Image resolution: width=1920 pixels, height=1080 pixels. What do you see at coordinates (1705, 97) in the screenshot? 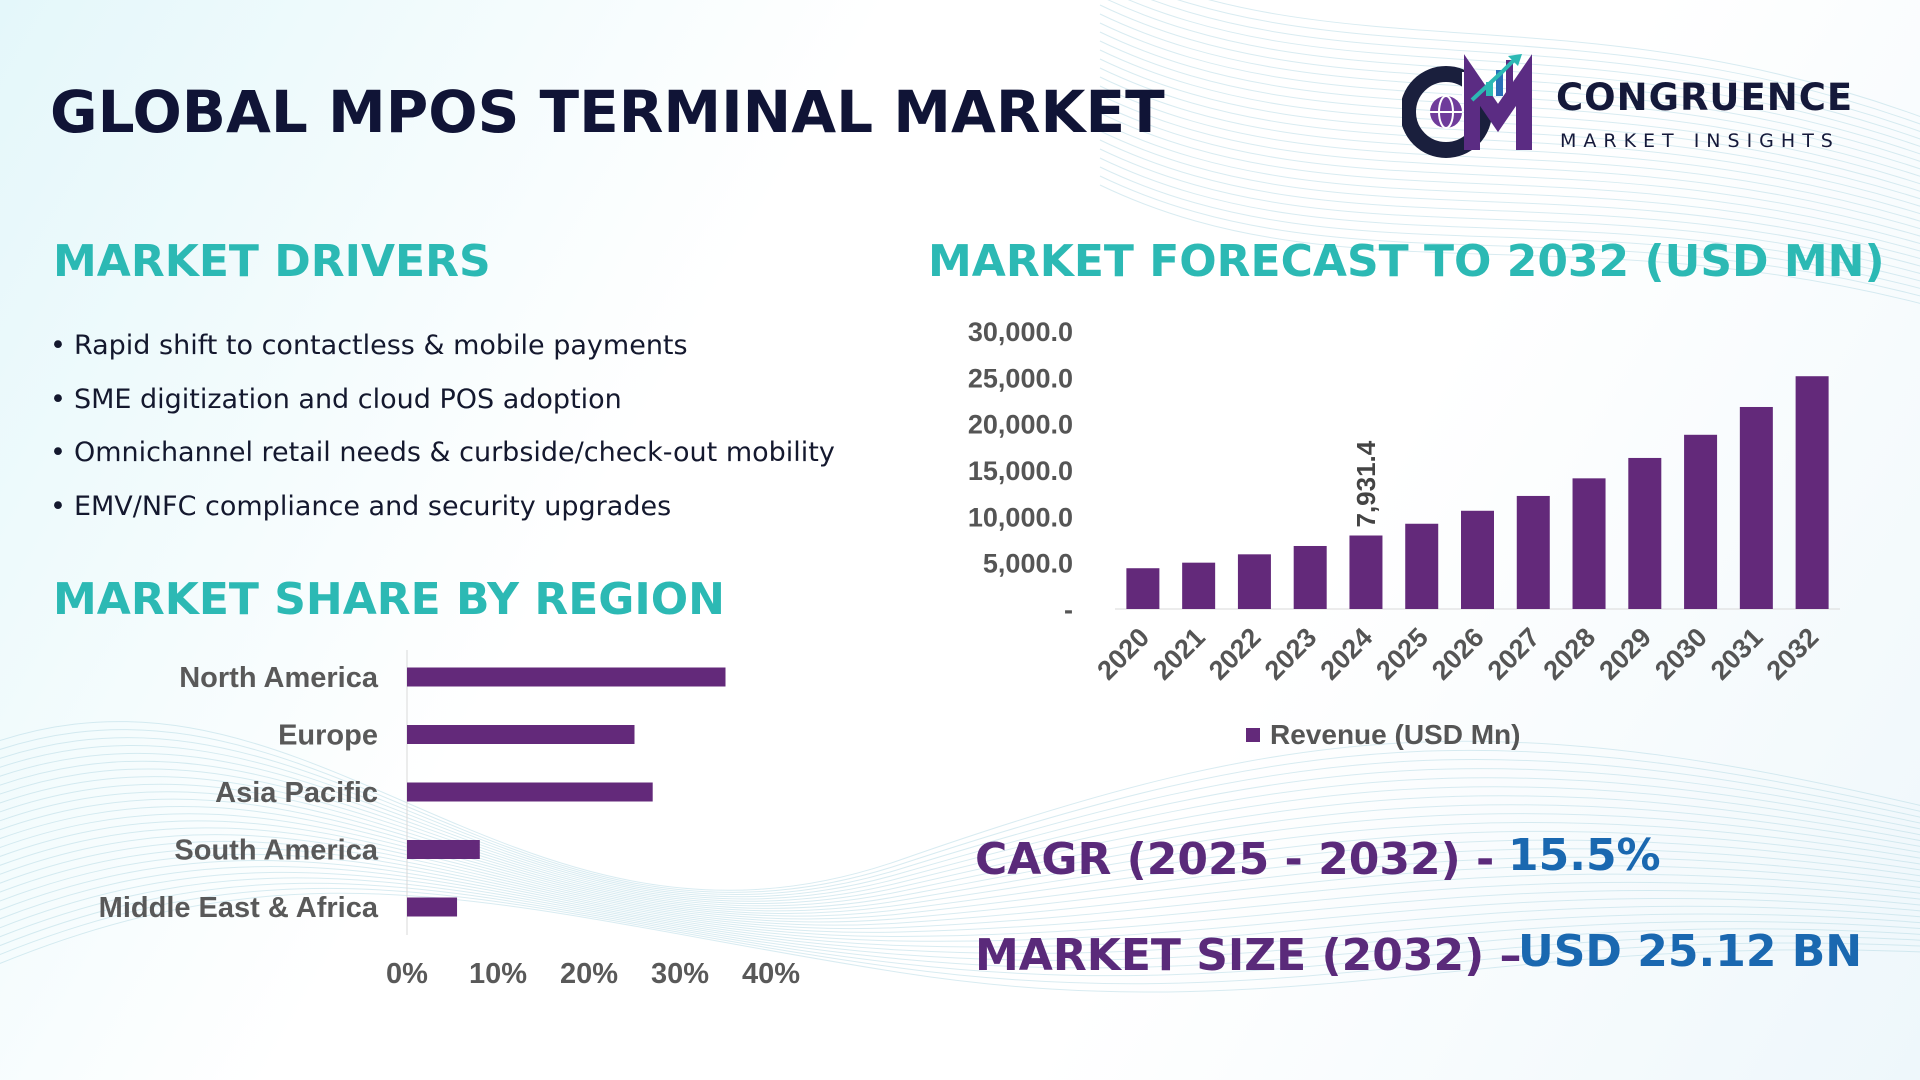
I see `logo-name: CONGRUENCE` at bounding box center [1705, 97].